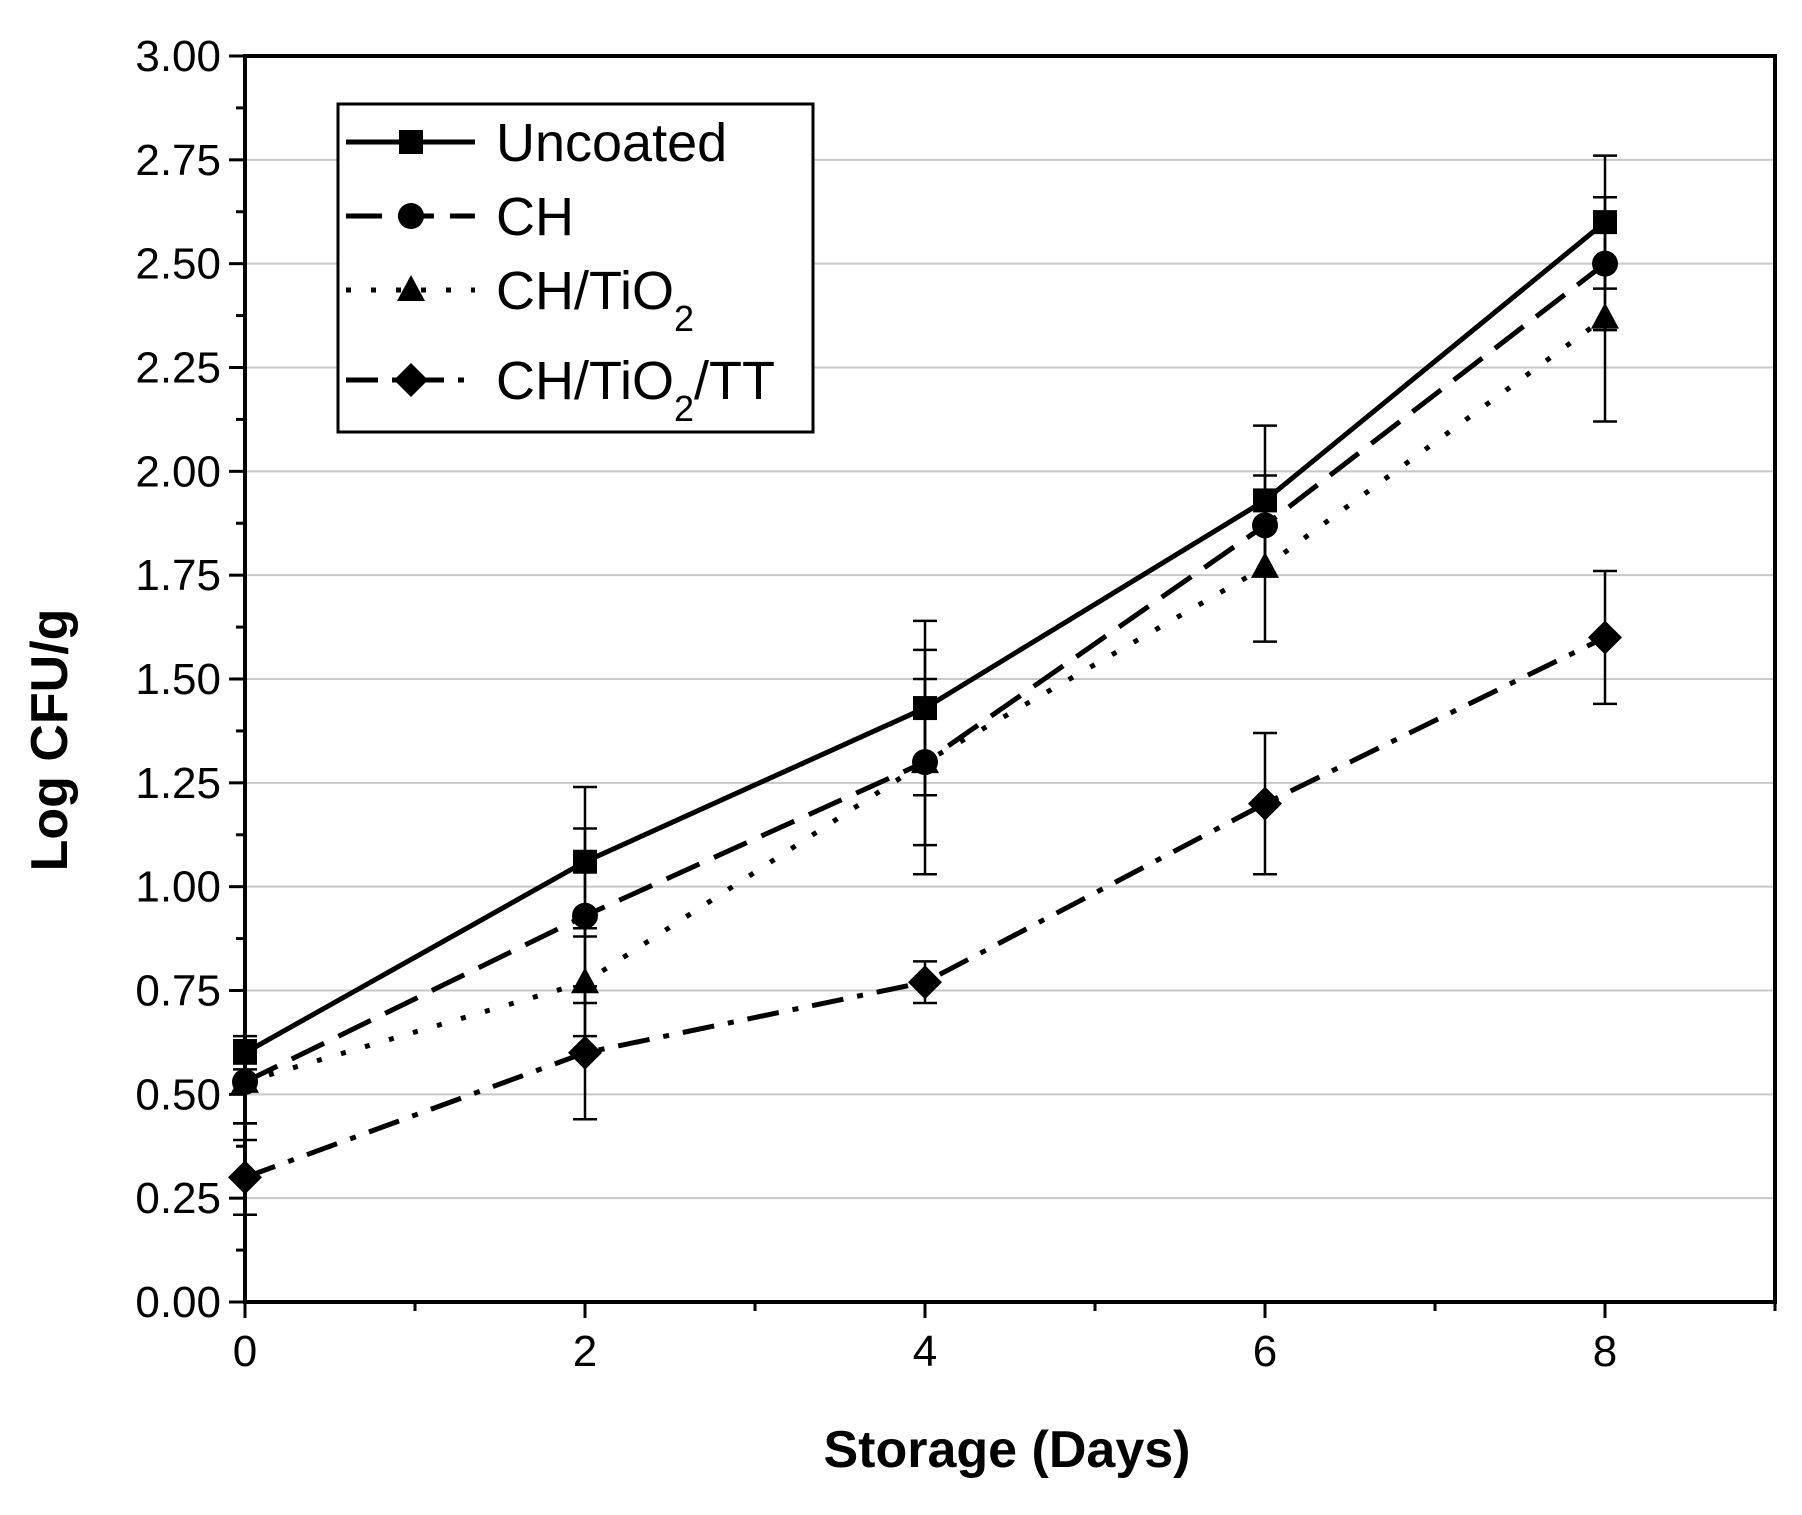 Image resolution: width=1802 pixels, height=1515 pixels. Describe the element at coordinates (925, 1351) in the screenshot. I see `x-tick-label: 4` at that location.